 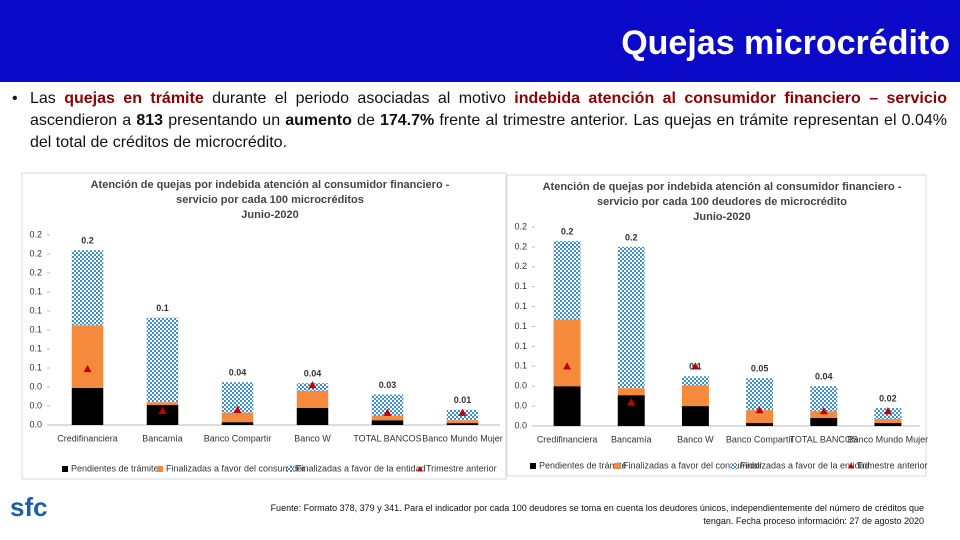 I want to click on text-run: 813, so click(x=150, y=120).